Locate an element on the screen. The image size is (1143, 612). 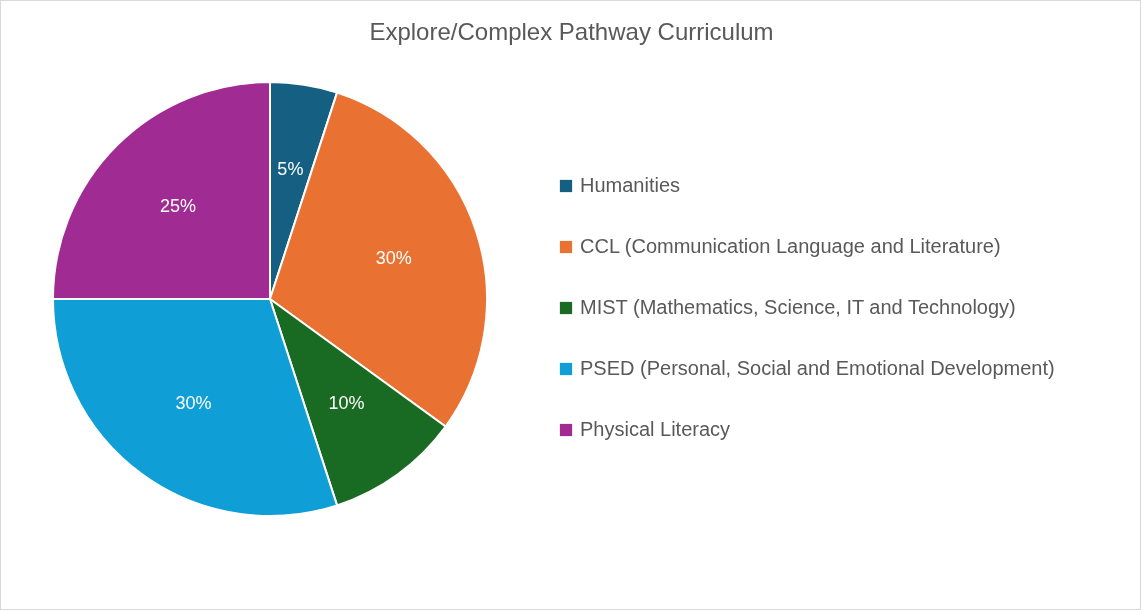
chart-title: Explore/Complex Pathway Curriculum is located at coordinates (571, 31).